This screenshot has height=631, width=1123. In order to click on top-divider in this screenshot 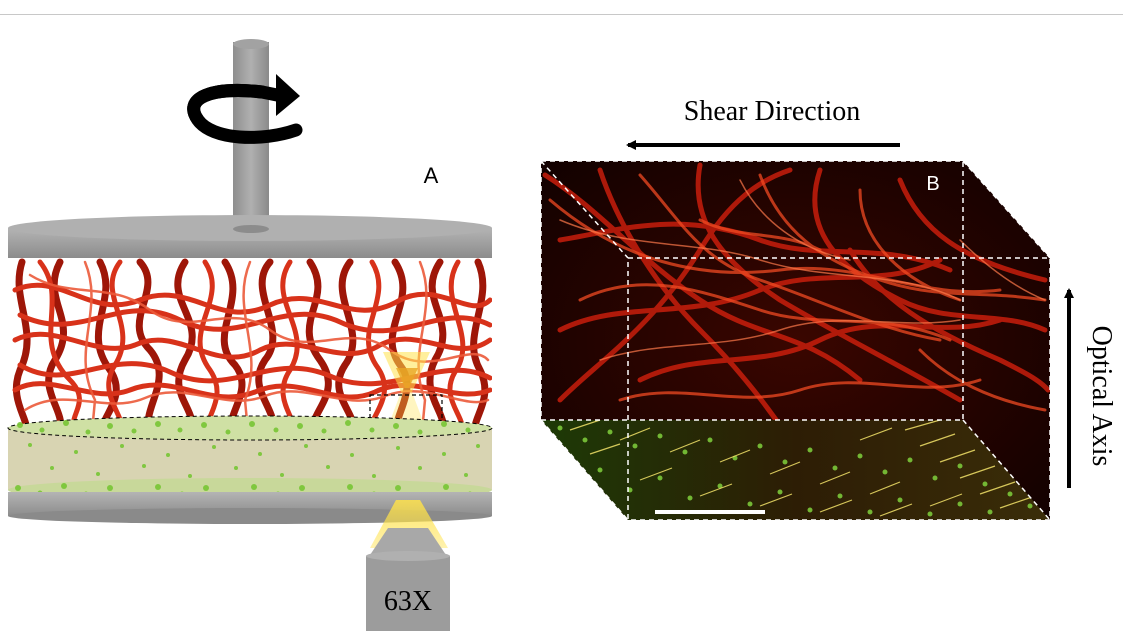, I will do `click(561, 14)`.